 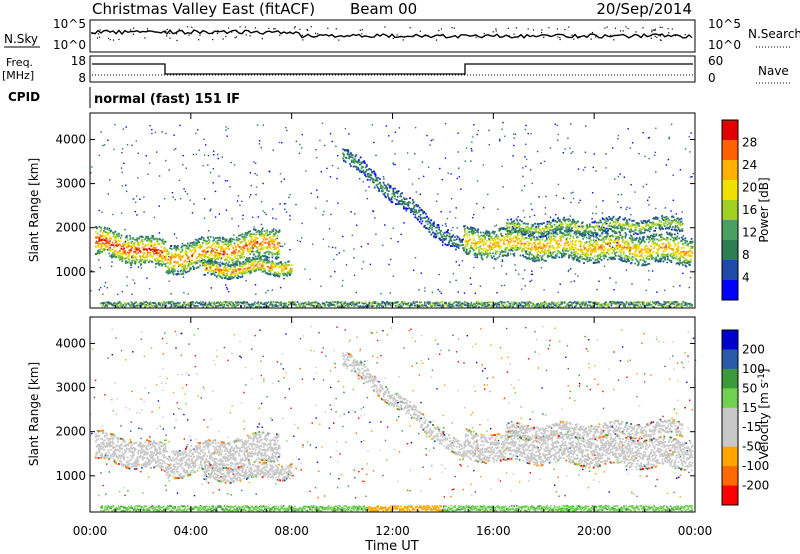 What do you see at coordinates (167, 99) in the screenshot?
I see `cpid-value: normal (fast) 151 IF` at bounding box center [167, 99].